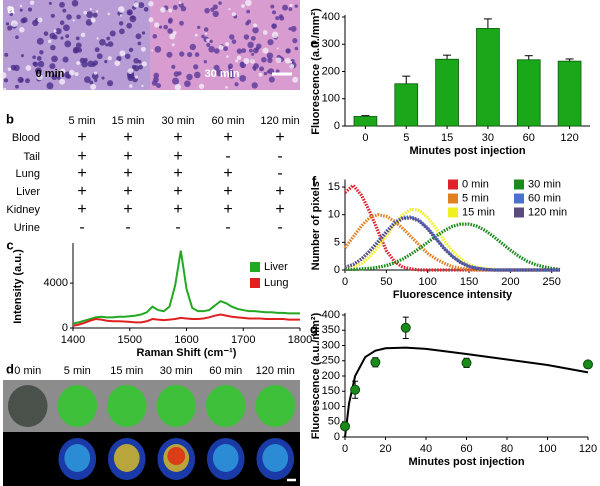 The image size is (600, 486). What do you see at coordinates (469, 282) in the screenshot?
I see `x-tick-label: 150` at bounding box center [469, 282].